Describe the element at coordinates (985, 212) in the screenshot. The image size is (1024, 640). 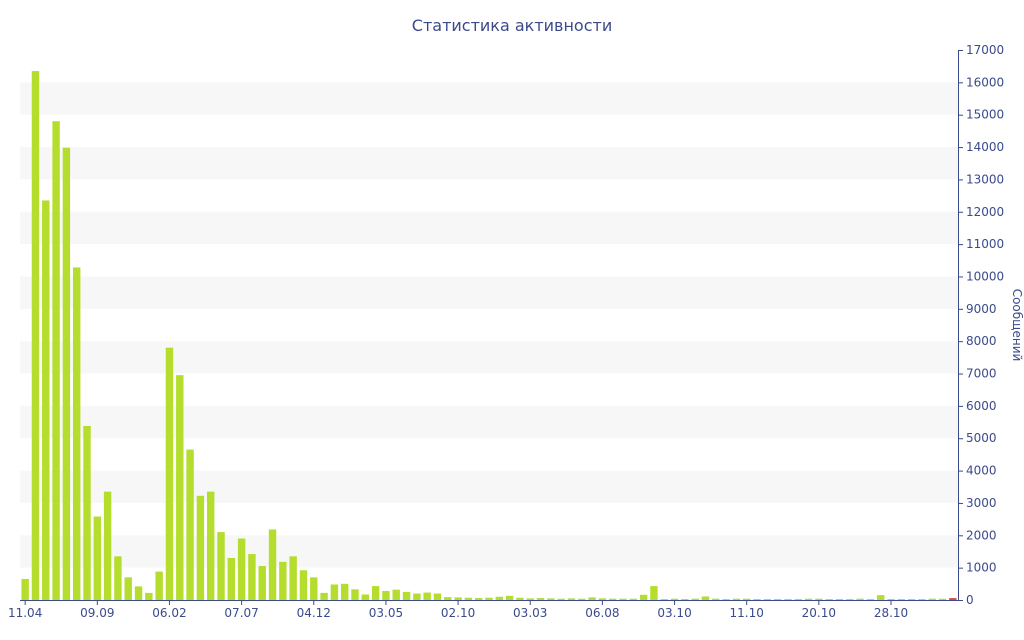
I see `y-tick-label: 12000` at that location.